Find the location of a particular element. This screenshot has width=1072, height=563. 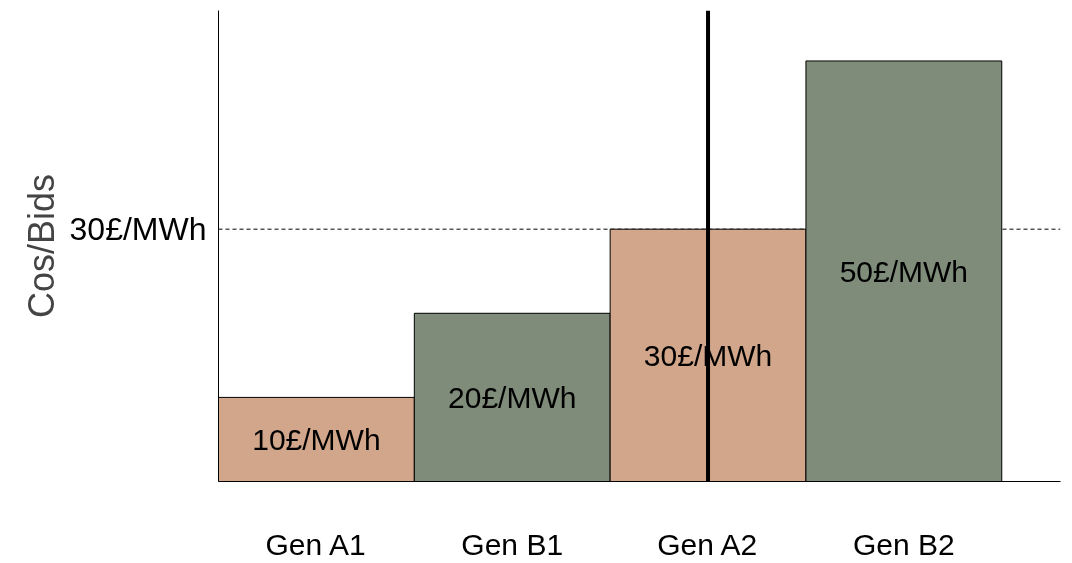

y-axis-title: Cos/Bids is located at coordinates (41, 246).